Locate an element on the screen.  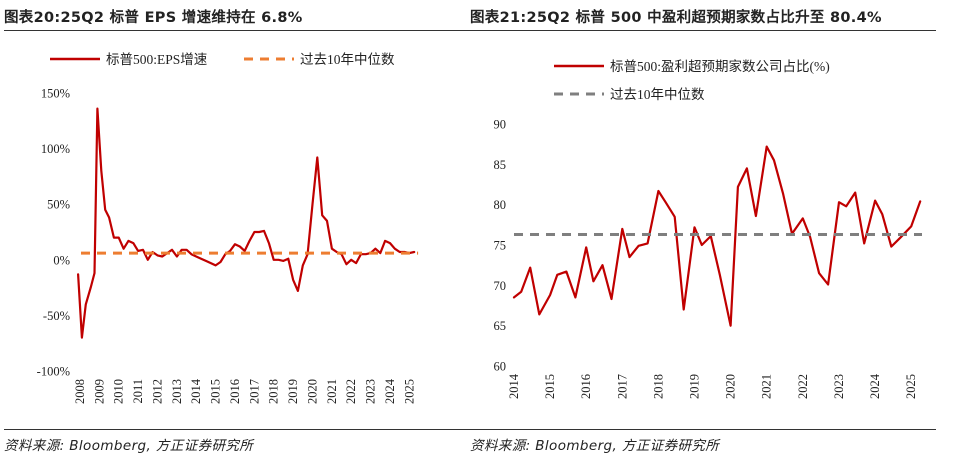
y-tick-label: 80 is located at coordinates (500, 205).